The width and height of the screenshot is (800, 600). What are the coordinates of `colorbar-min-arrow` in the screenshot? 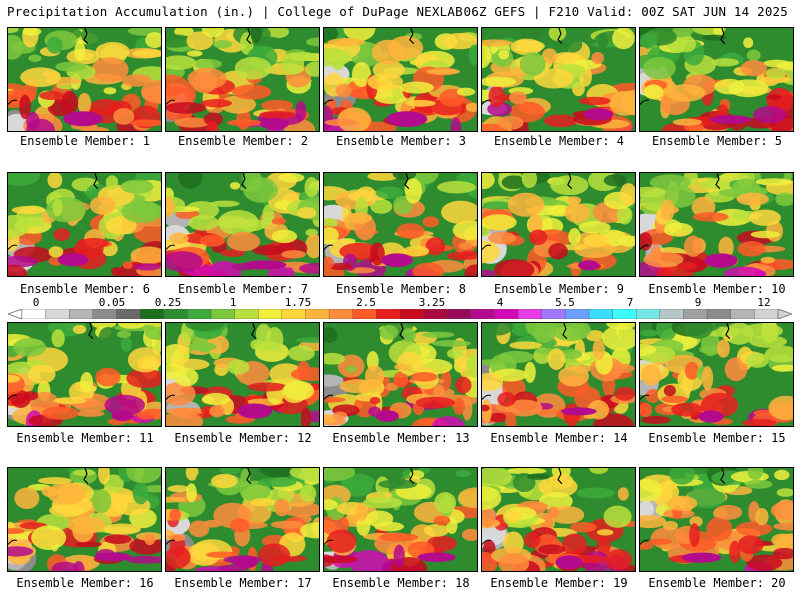 It's located at (15, 314).